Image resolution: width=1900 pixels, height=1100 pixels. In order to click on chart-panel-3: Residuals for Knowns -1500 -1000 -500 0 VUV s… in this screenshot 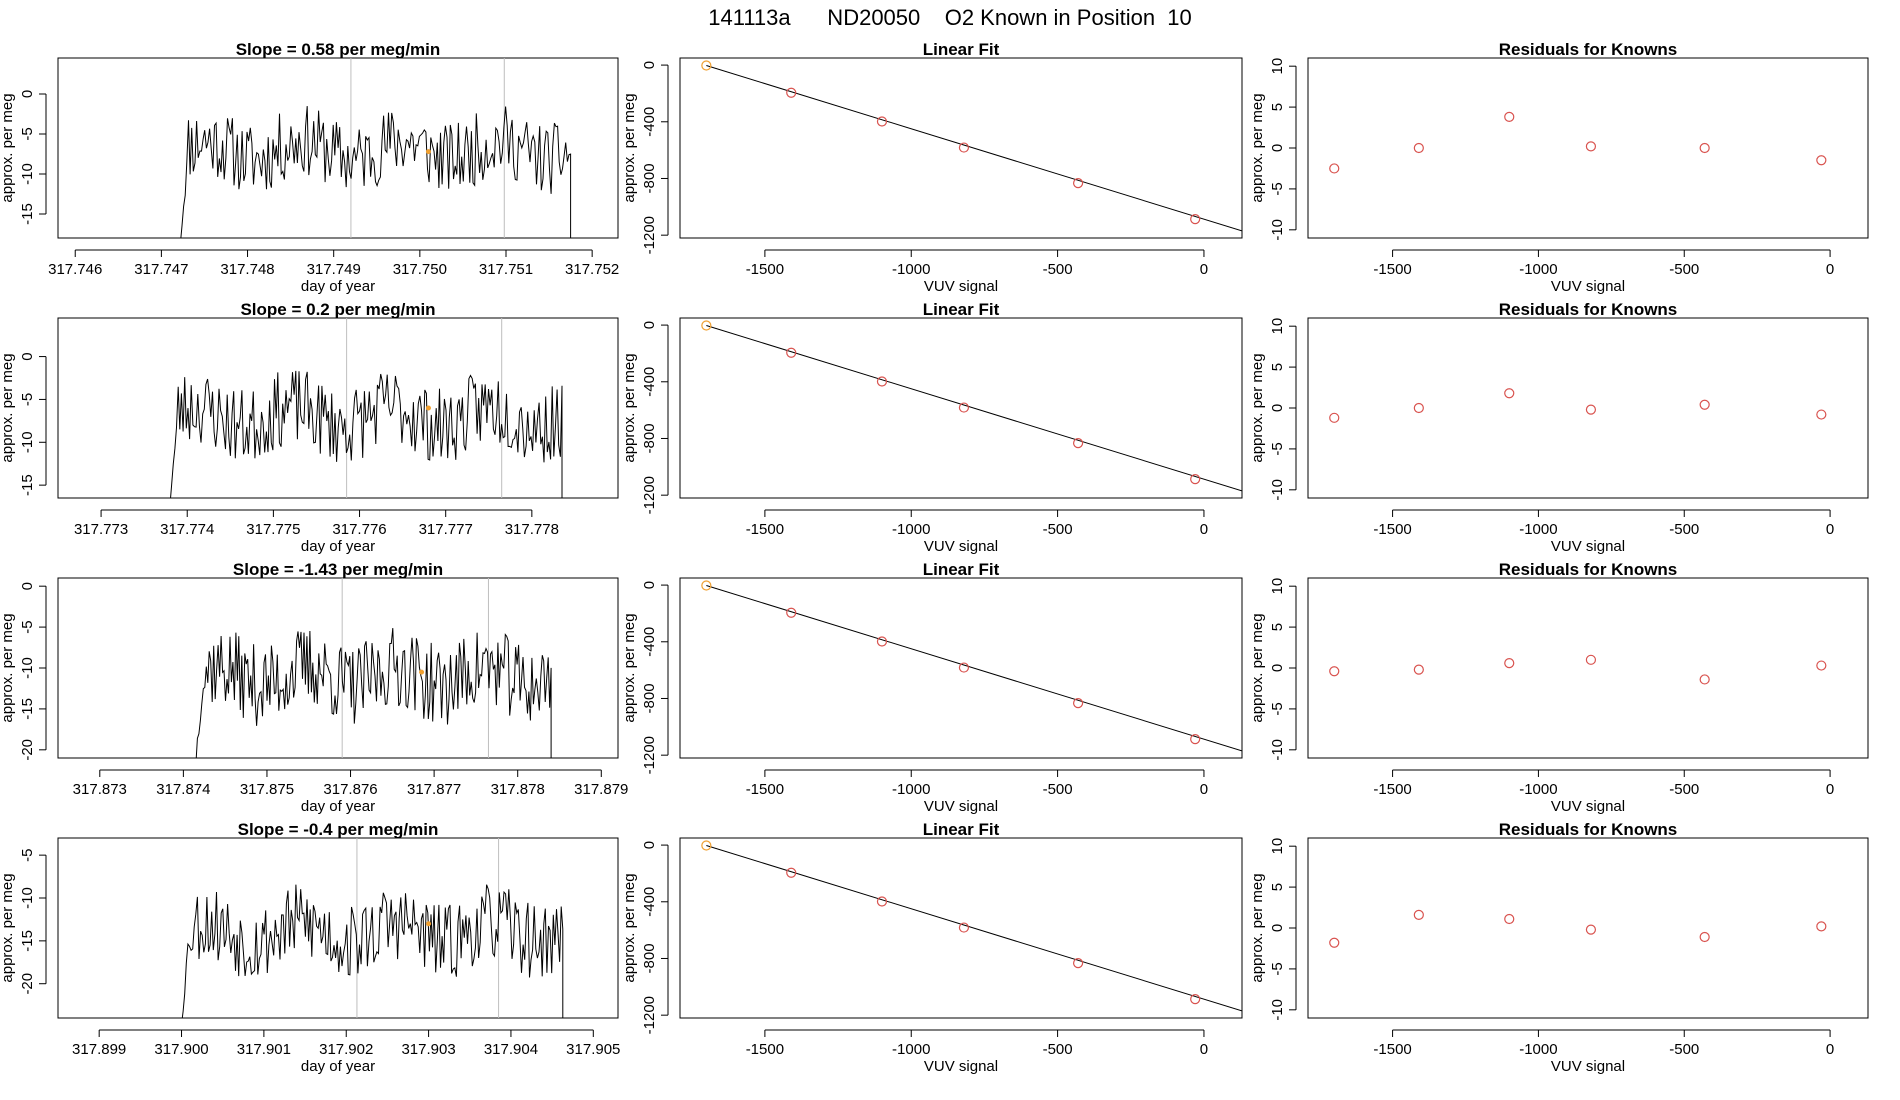, I will do `click(1559, 167)`.